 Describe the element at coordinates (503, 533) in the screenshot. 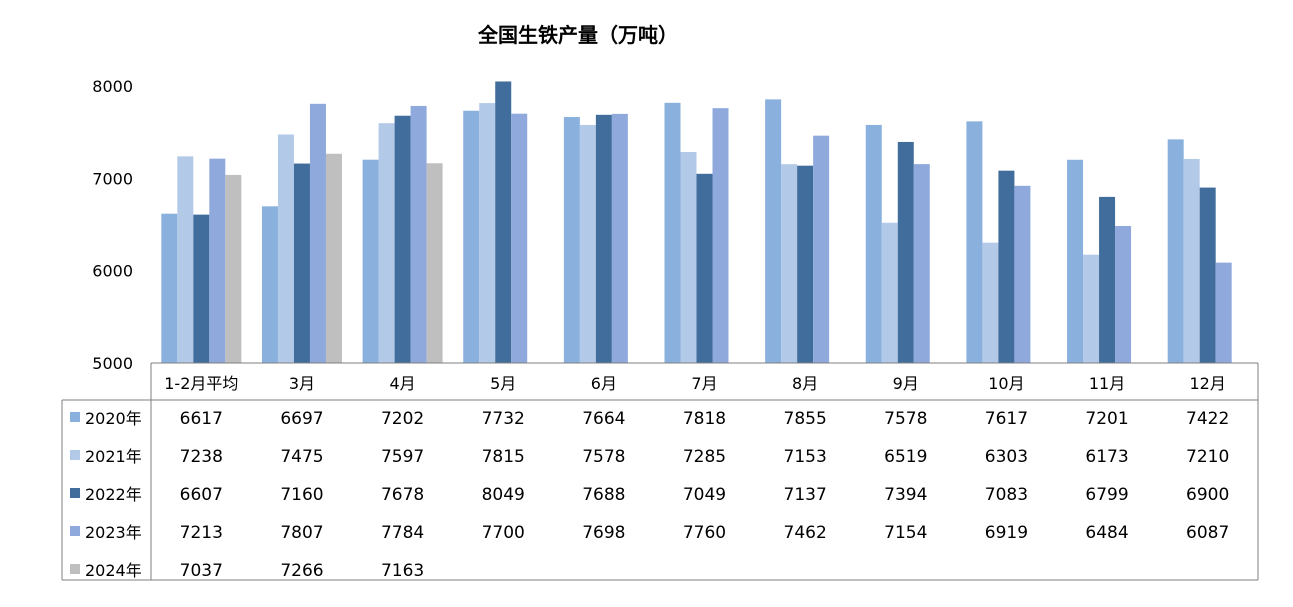

I see `data-label: 7700` at that location.